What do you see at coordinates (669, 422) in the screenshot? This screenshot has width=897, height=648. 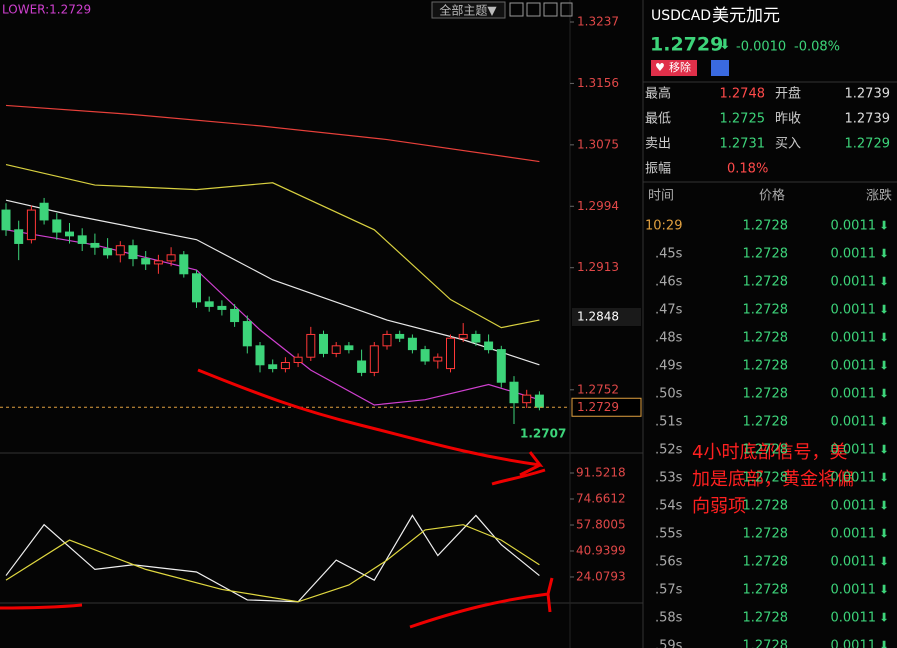 I see `trade-time: .51s` at bounding box center [669, 422].